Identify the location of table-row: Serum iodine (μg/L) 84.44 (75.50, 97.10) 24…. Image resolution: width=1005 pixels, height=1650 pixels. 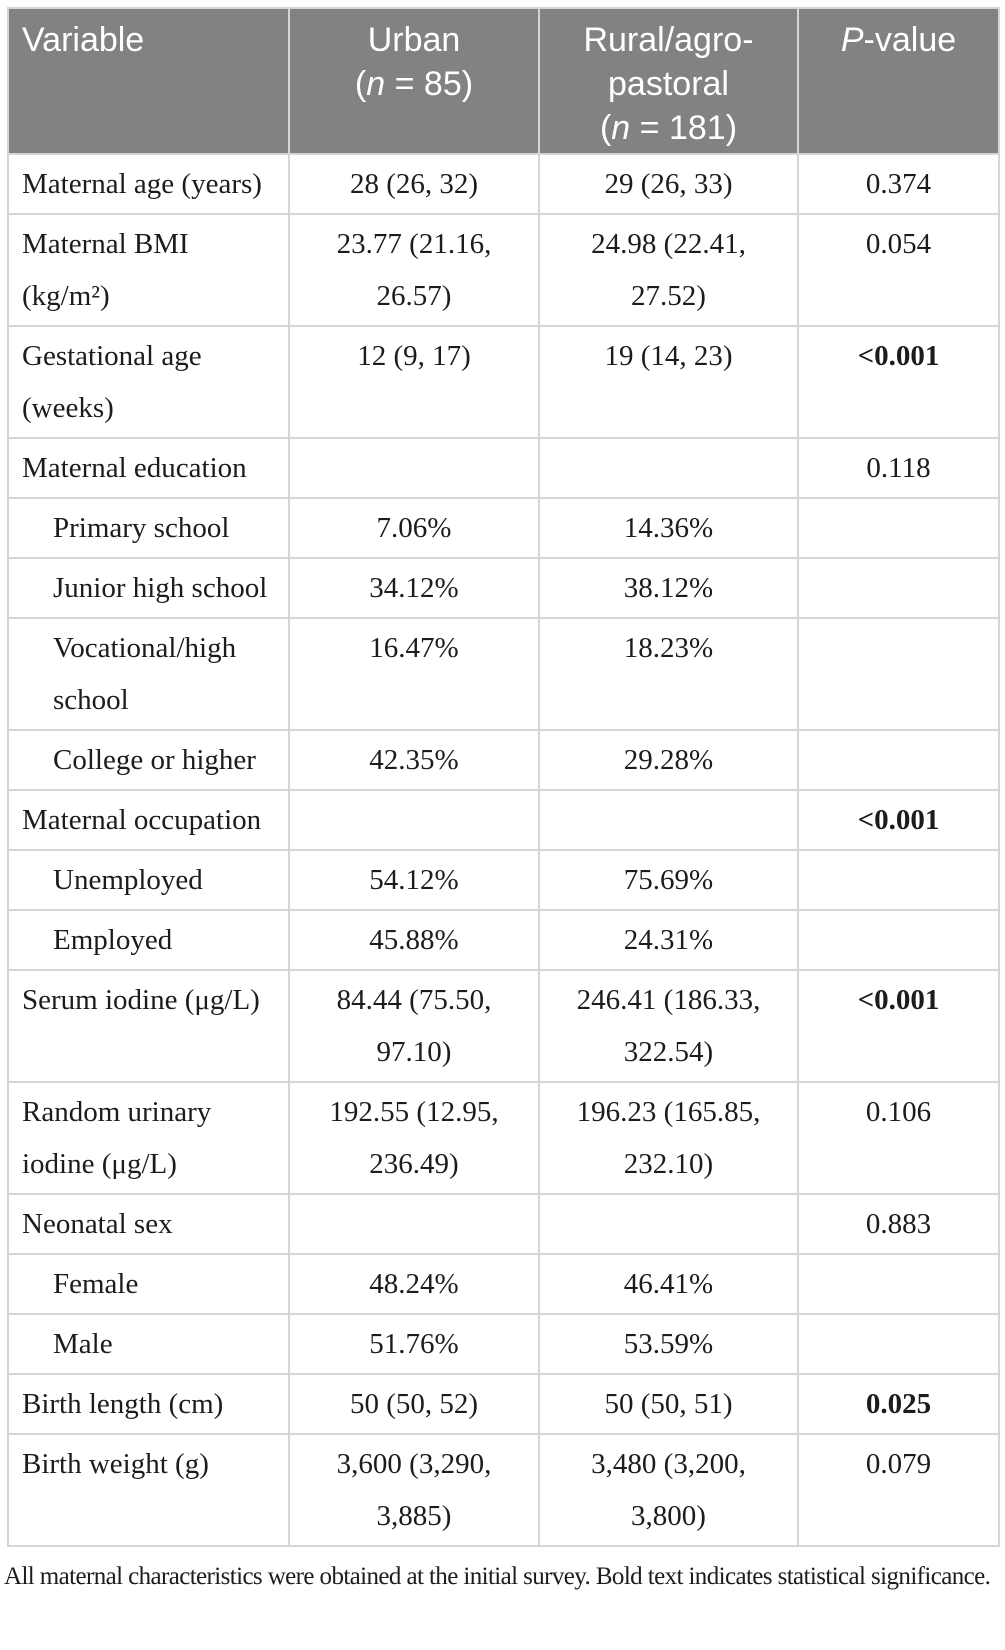
(503, 1026).